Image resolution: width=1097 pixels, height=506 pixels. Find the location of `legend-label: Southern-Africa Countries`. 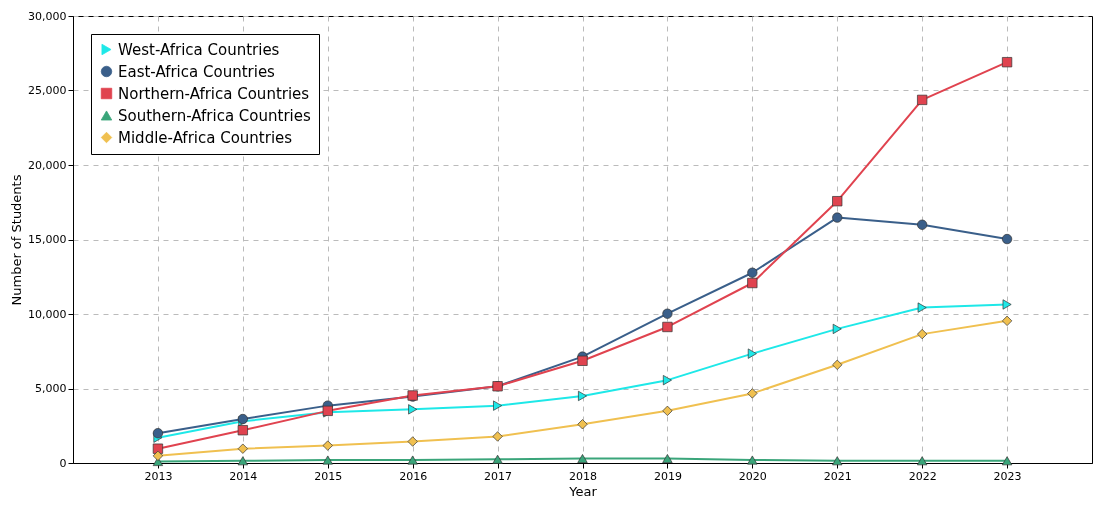

legend-label: Southern-Africa Countries is located at coordinates (214, 115).